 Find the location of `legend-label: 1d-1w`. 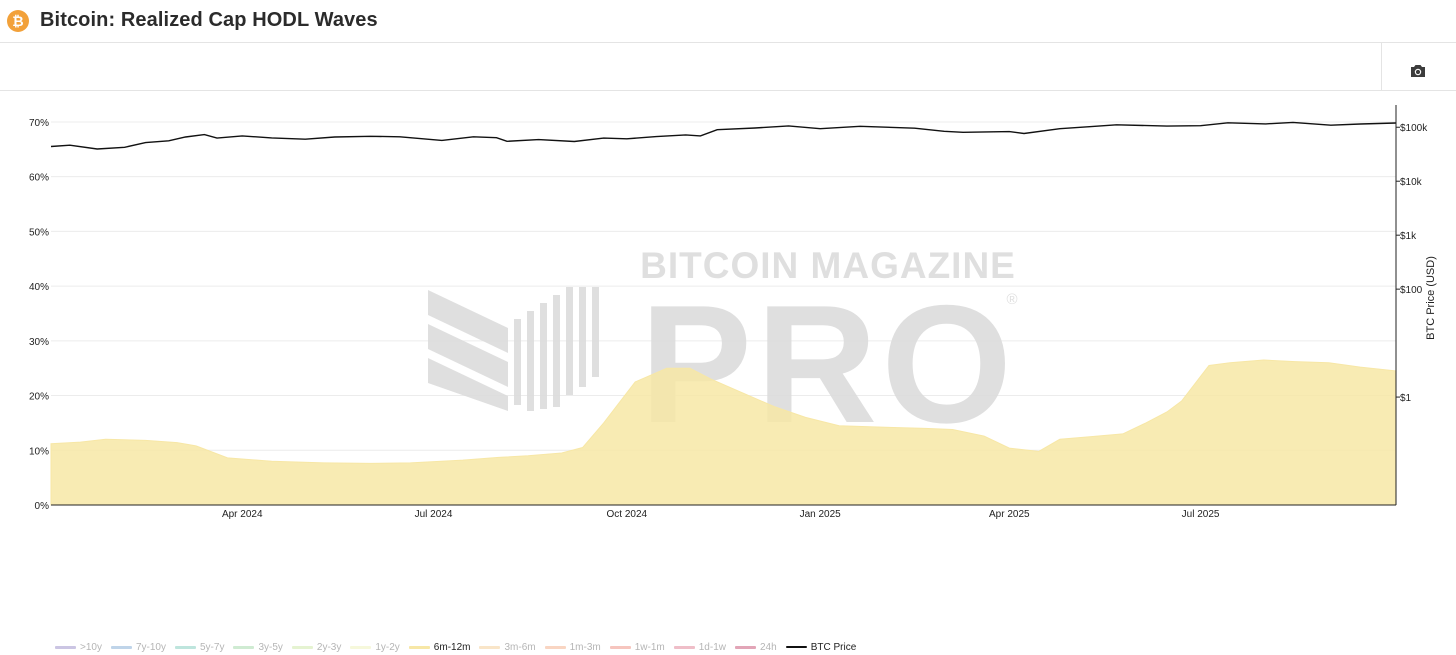

legend-label: 1d-1w is located at coordinates (712, 647).